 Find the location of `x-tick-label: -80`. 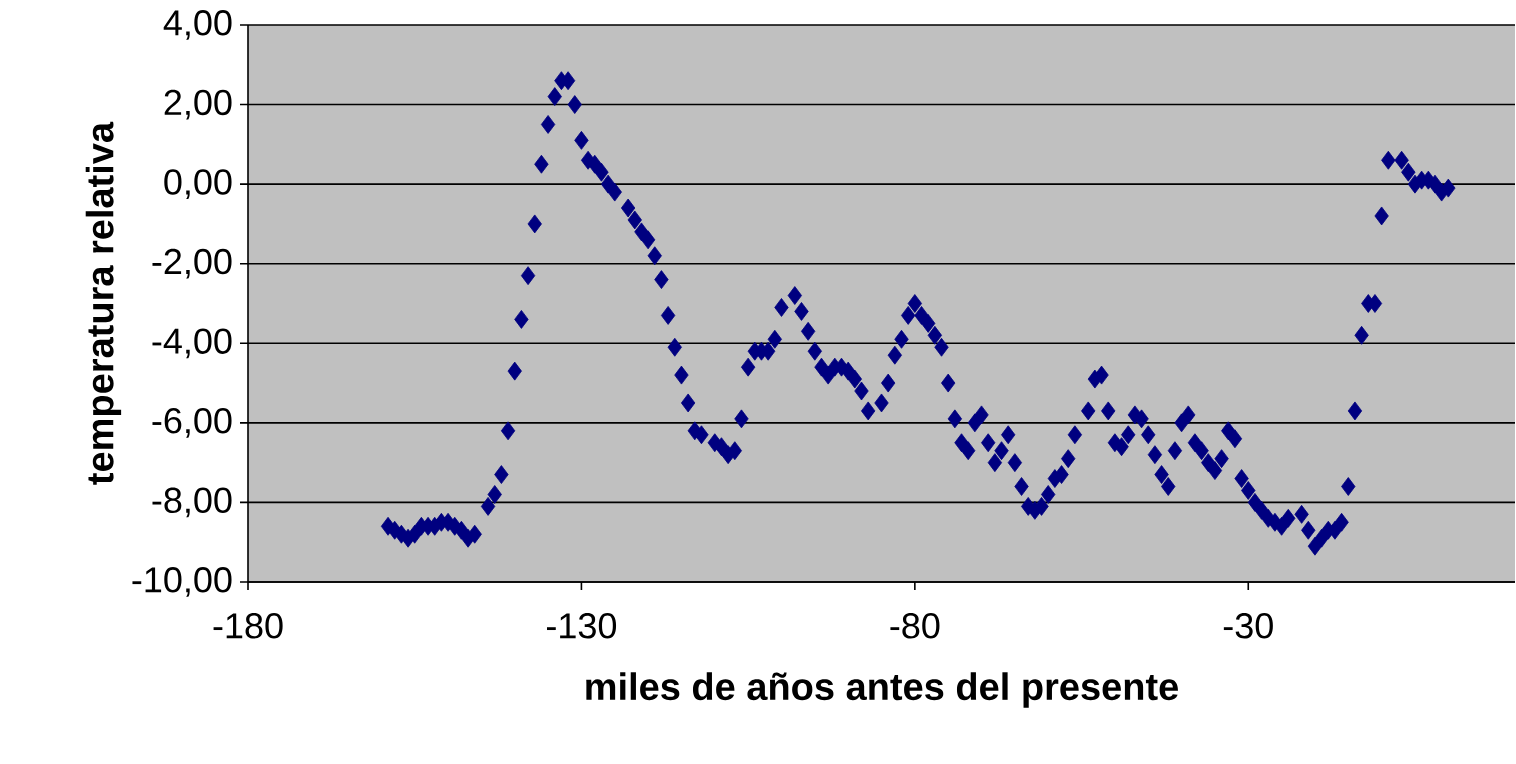

x-tick-label: -80 is located at coordinates (915, 626).